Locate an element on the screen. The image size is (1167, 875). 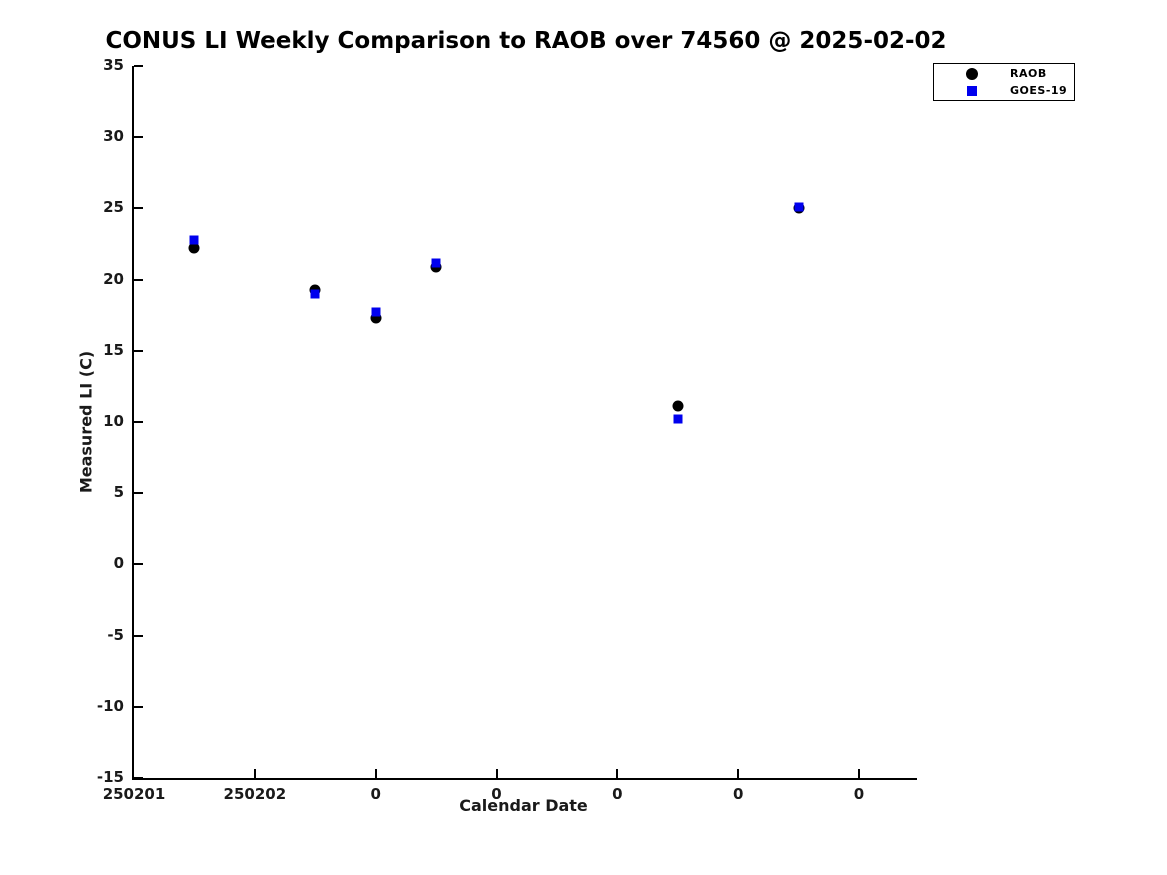
y-tick-label: 15 is located at coordinates (113, 349).